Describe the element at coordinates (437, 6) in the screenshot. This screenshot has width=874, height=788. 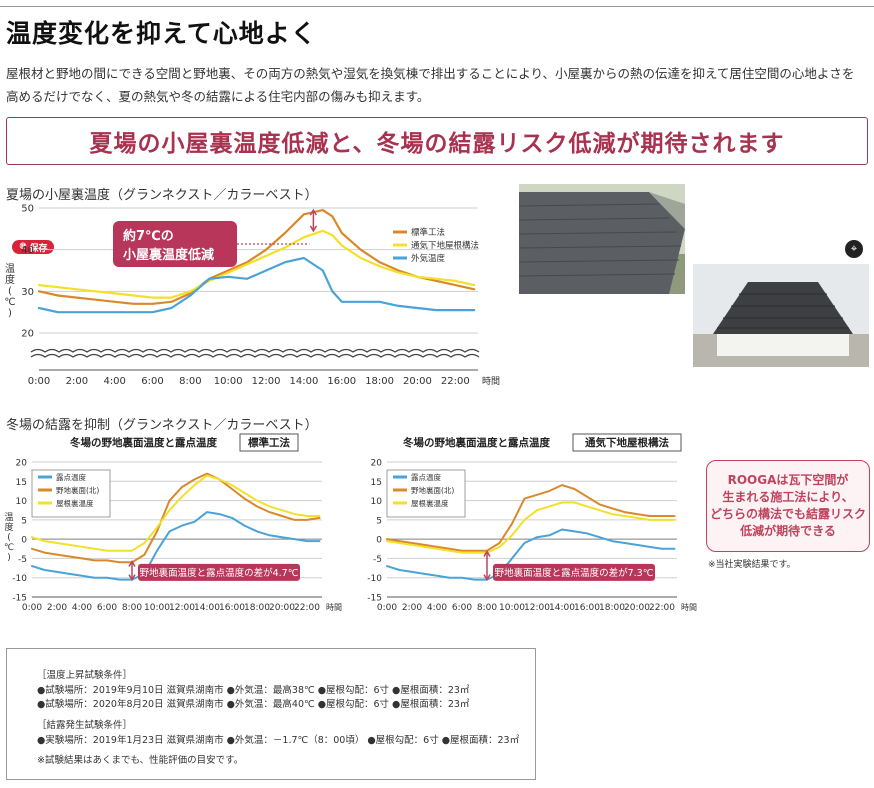
I see `top-divider` at that location.